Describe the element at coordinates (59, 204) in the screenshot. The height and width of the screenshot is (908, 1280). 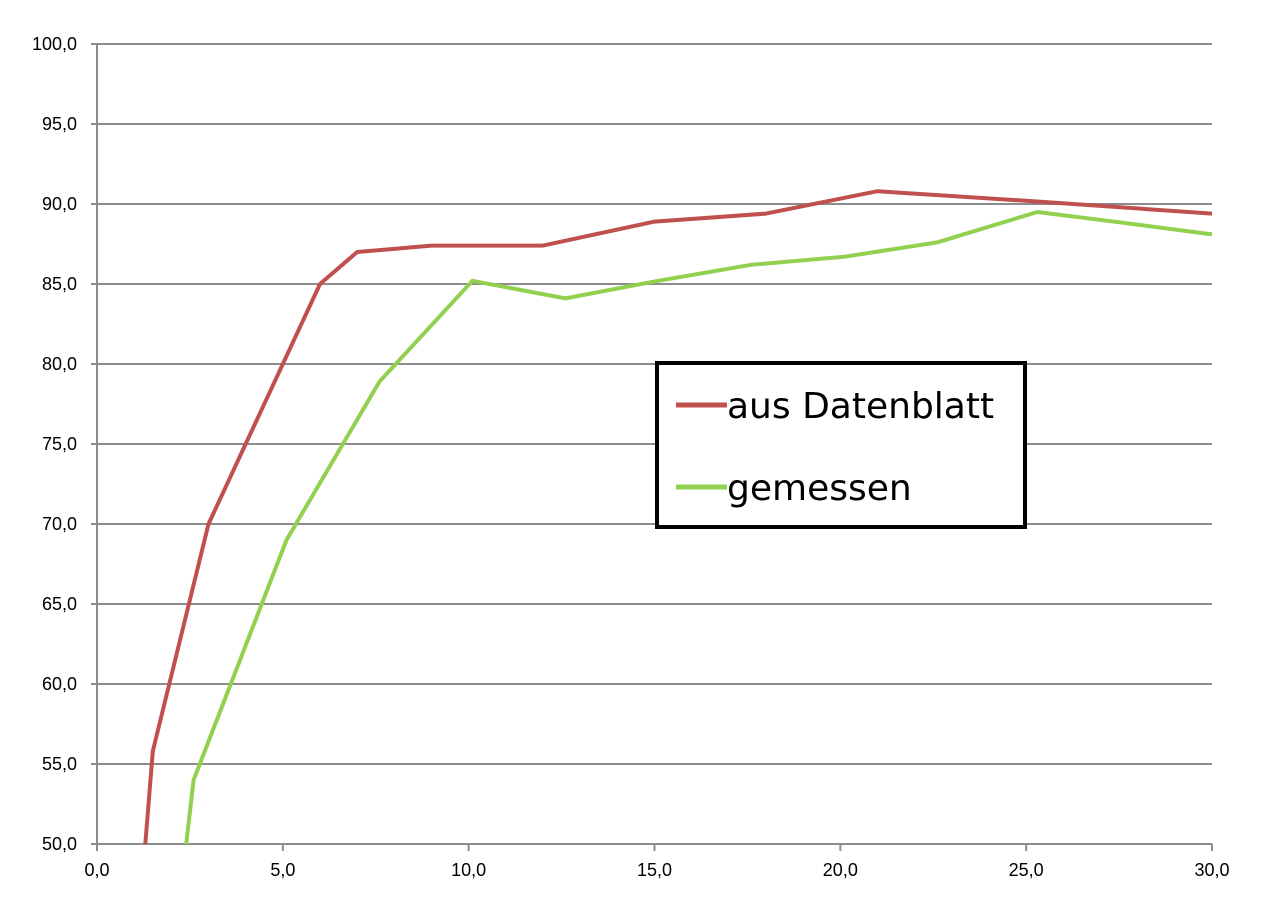
I see `y-tick-label: 90,0` at that location.